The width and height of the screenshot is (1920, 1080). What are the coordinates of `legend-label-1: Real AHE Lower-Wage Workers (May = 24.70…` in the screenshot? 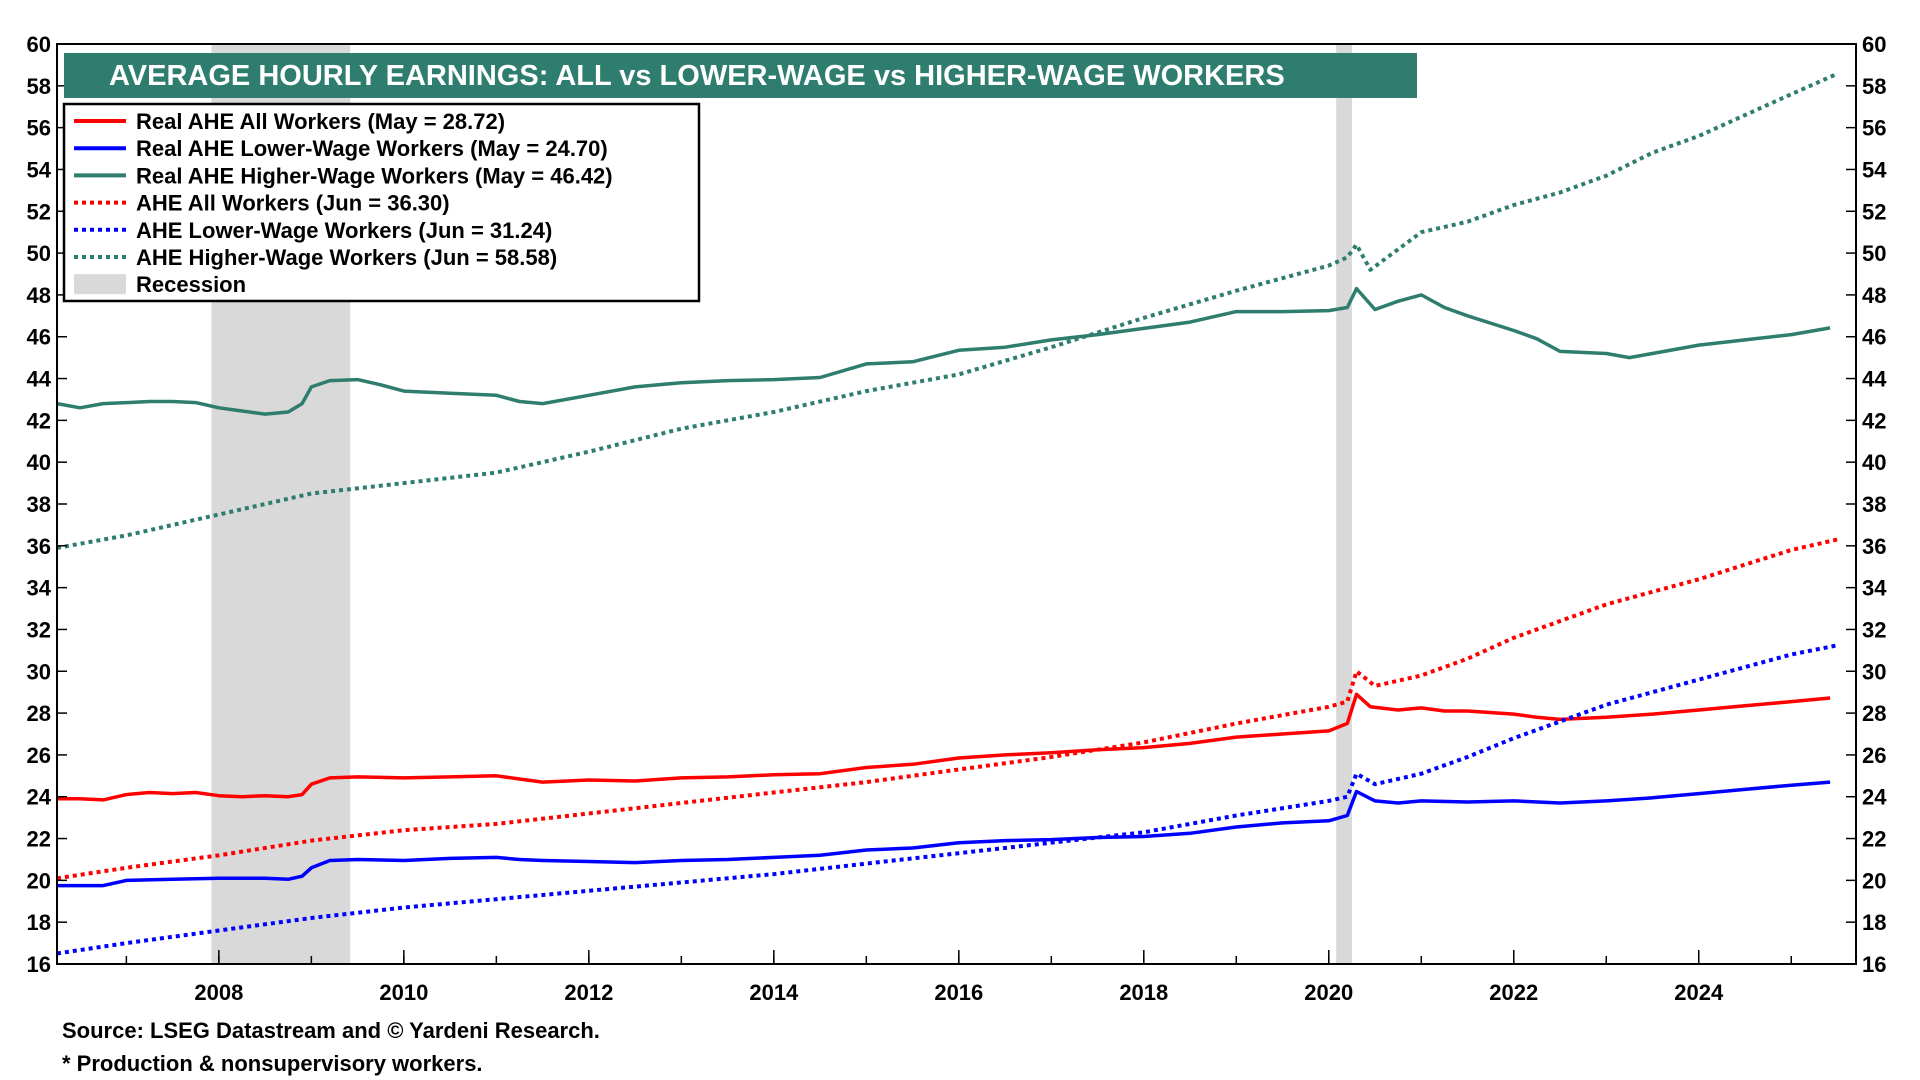 It's located at (372, 148).